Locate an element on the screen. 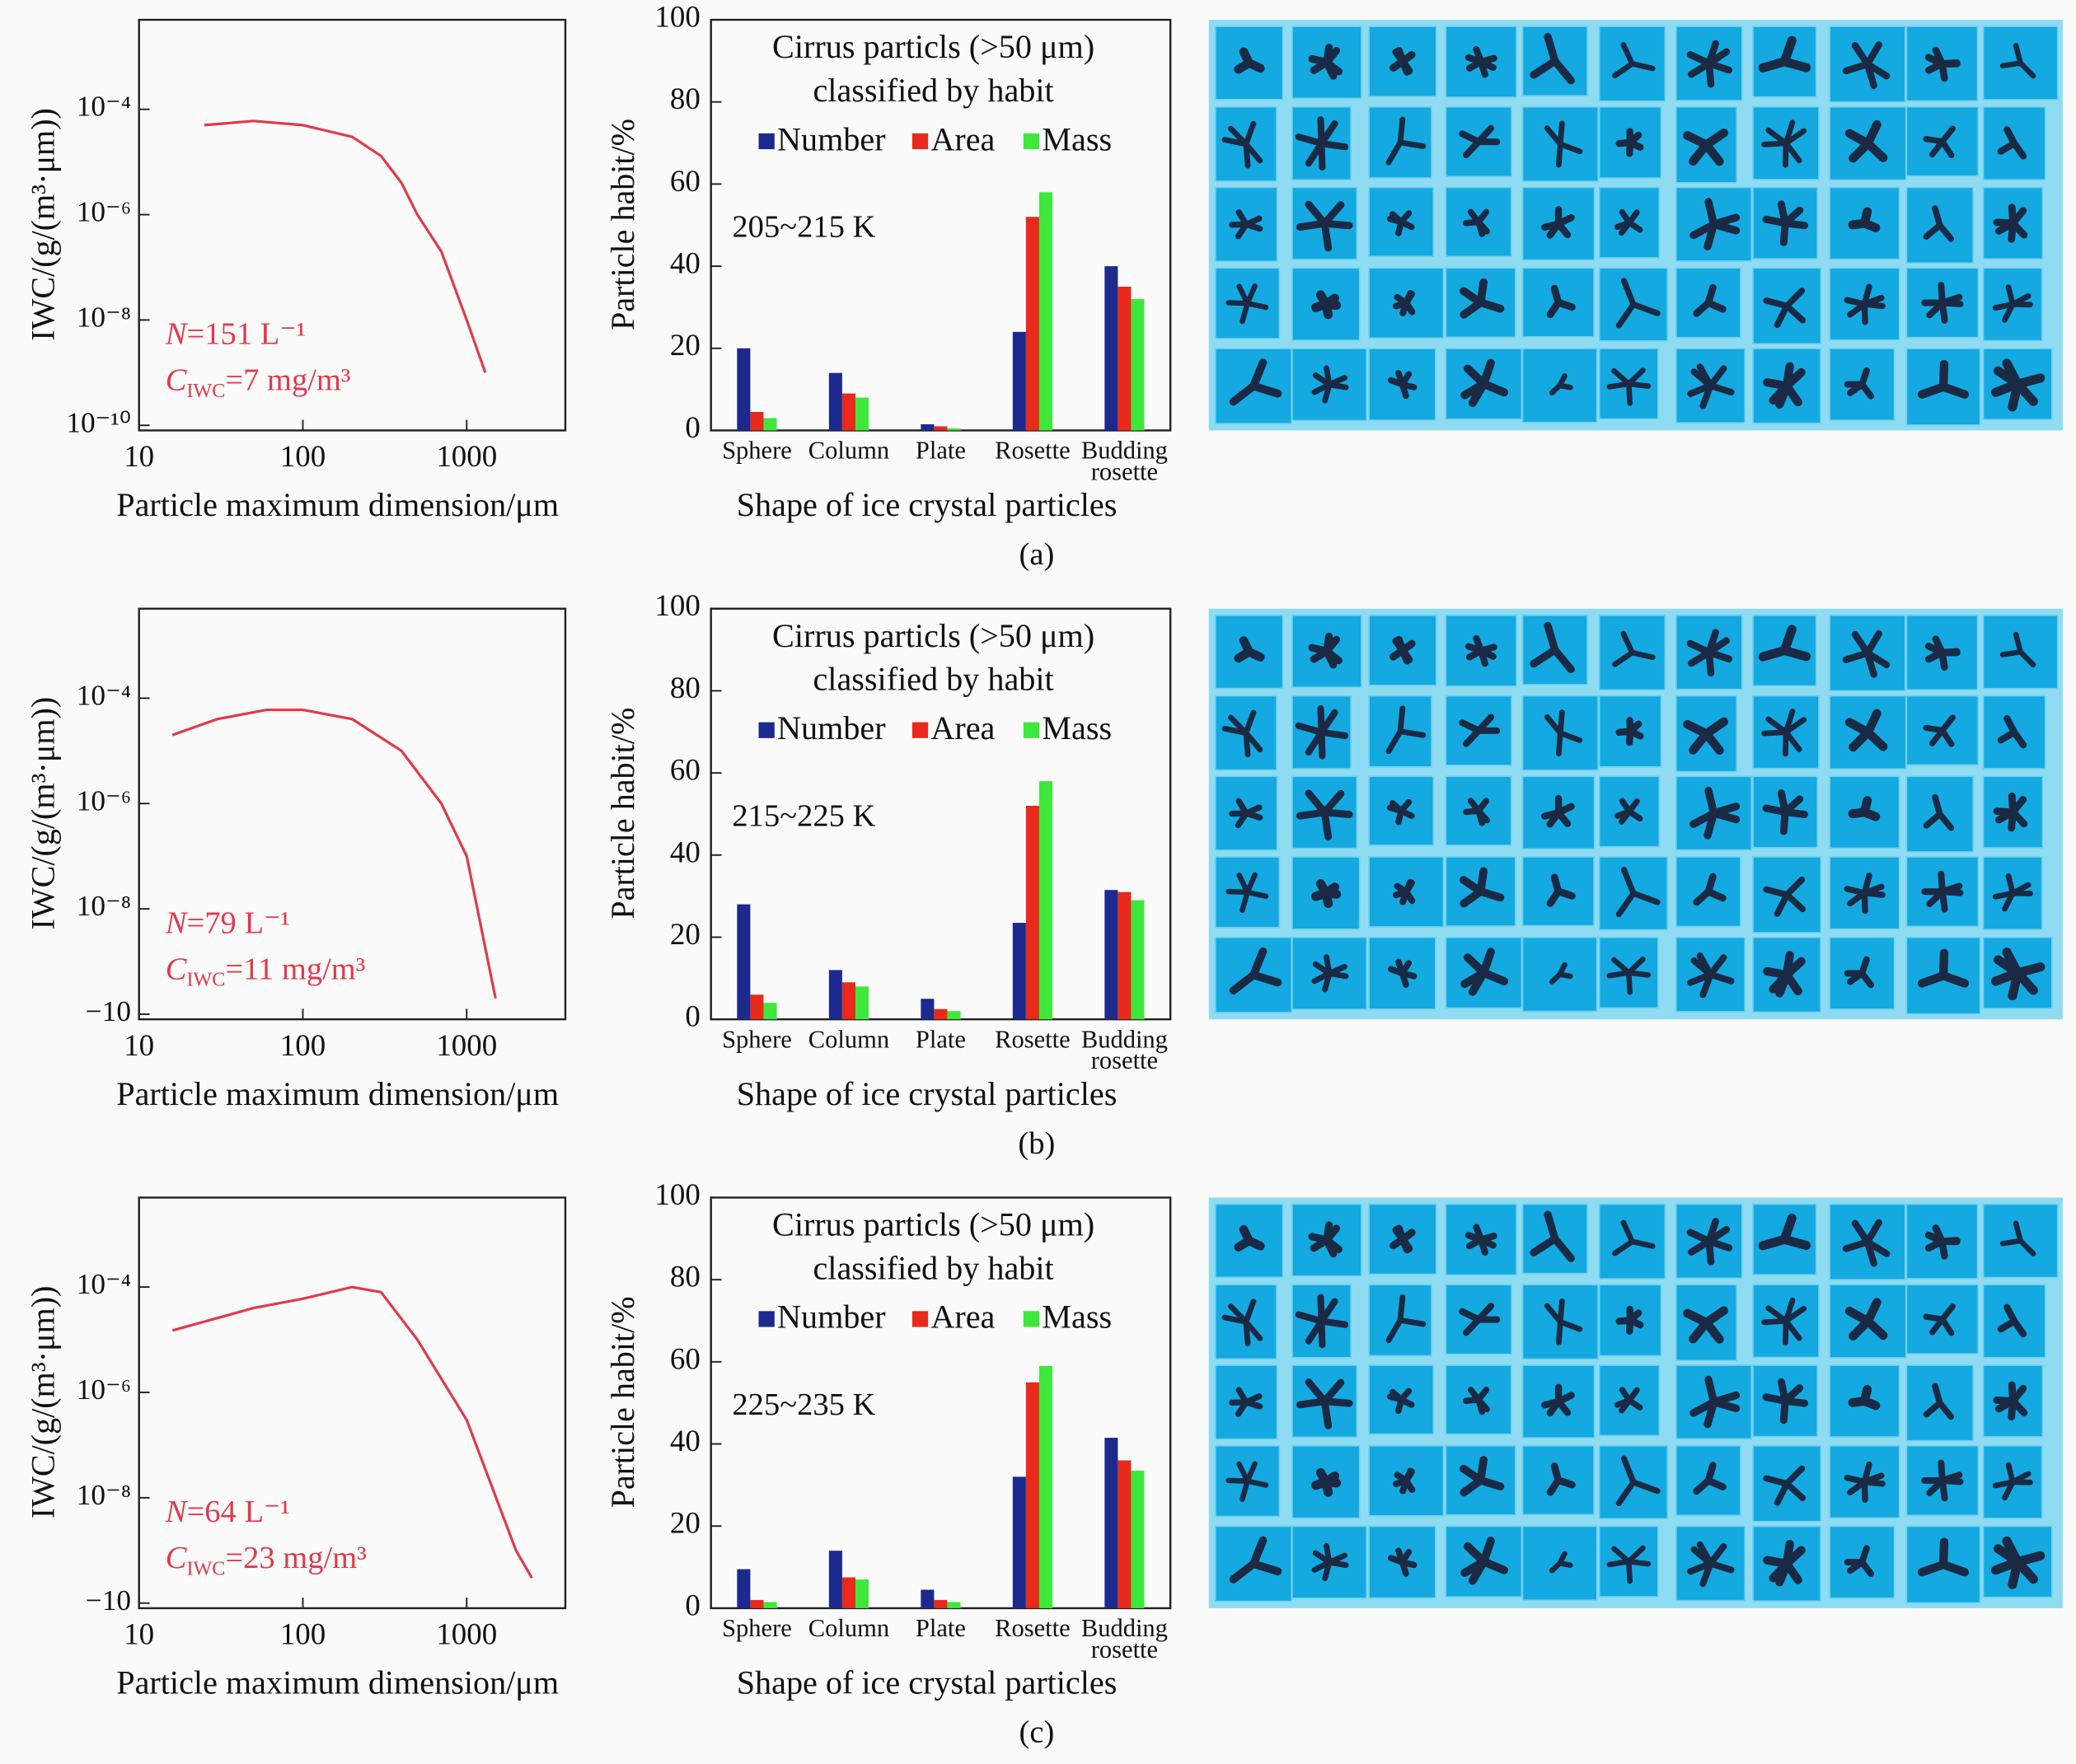 The height and width of the screenshot is (1764, 2076). c-annotation: CIWC=23 mg/m³ is located at coordinates (267, 1560).